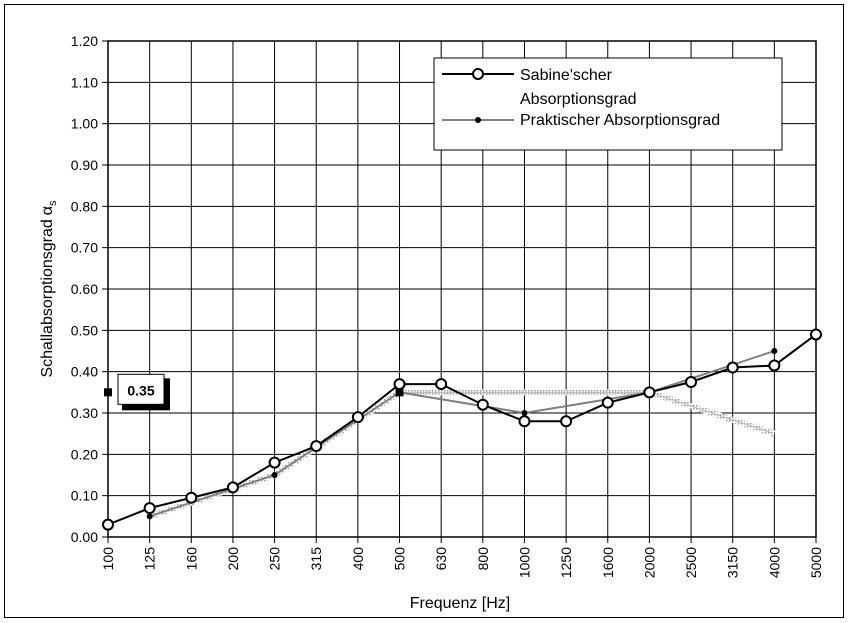 The width and height of the screenshot is (848, 623). I want to click on y-tick-label: 0.00, so click(84, 537).